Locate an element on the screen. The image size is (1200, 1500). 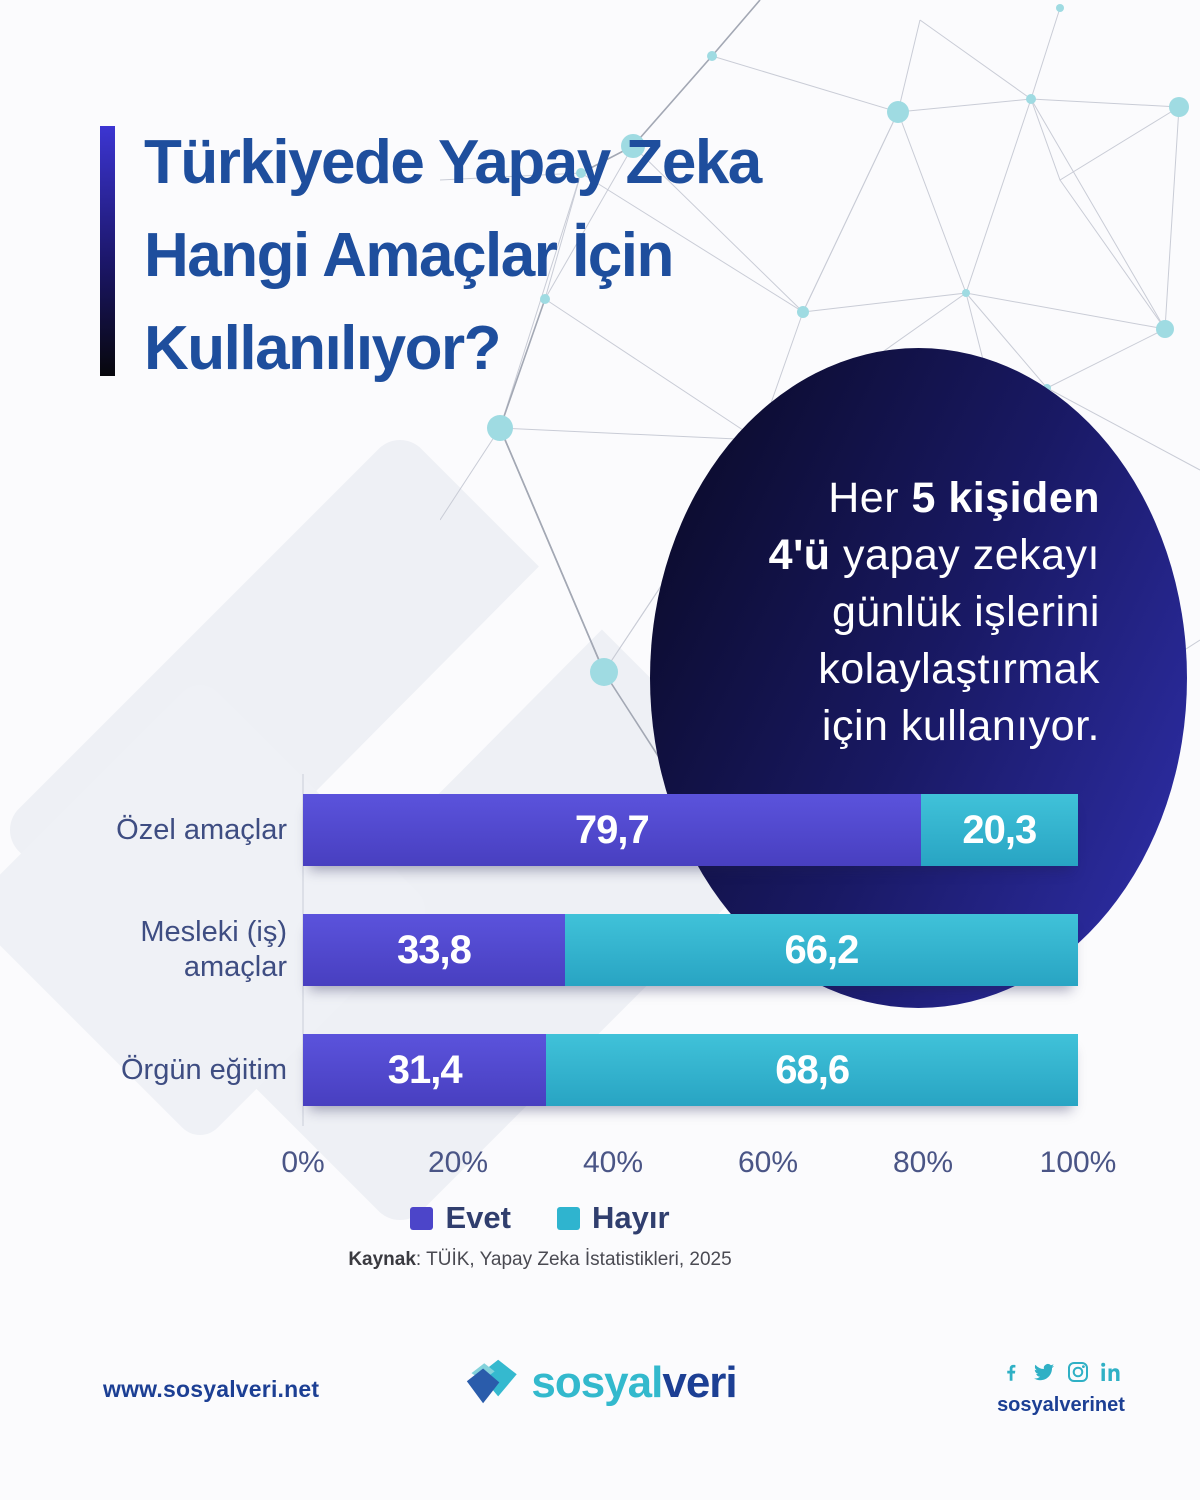
bar-segment-evet: 31,4 is located at coordinates (425, 1070).